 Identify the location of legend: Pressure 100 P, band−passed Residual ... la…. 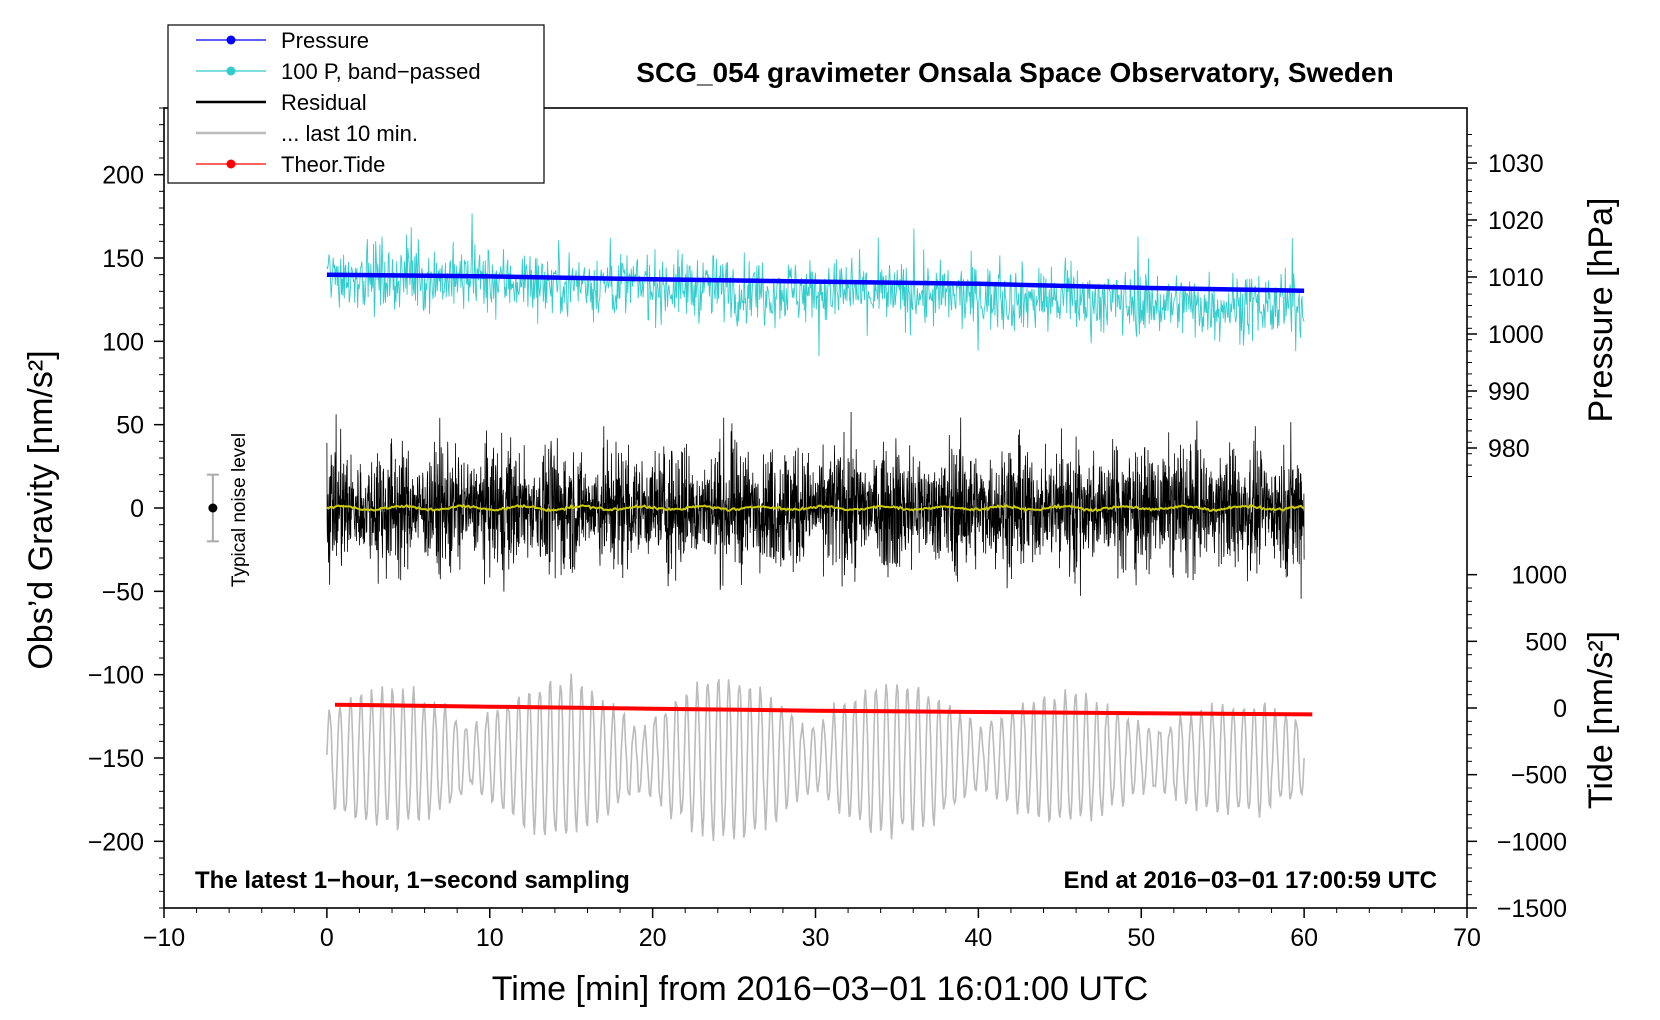
(356, 104).